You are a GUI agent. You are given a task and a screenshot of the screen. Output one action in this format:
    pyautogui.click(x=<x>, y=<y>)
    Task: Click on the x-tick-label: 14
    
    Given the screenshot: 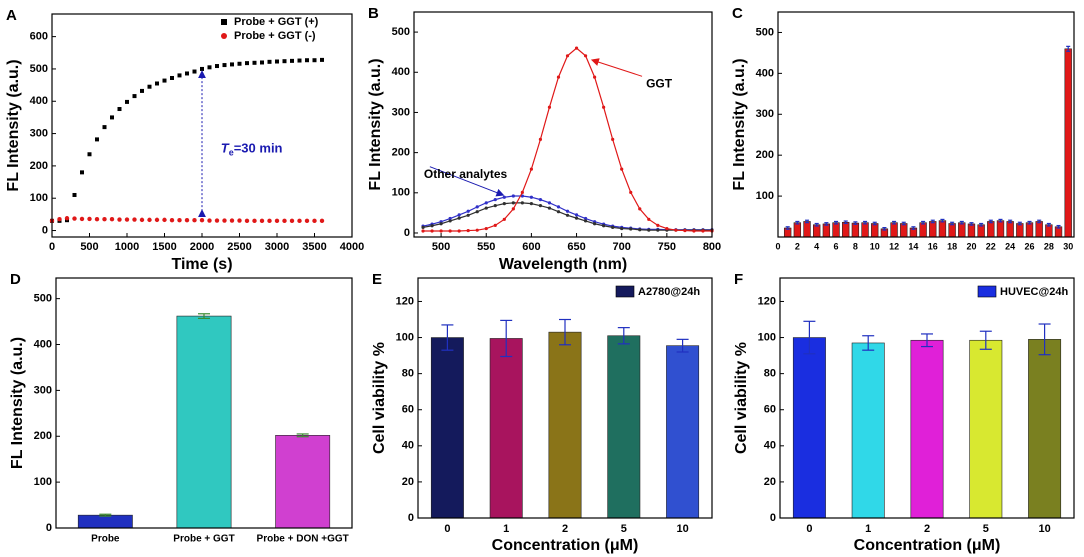 What is the action you would take?
    pyautogui.click(x=913, y=246)
    